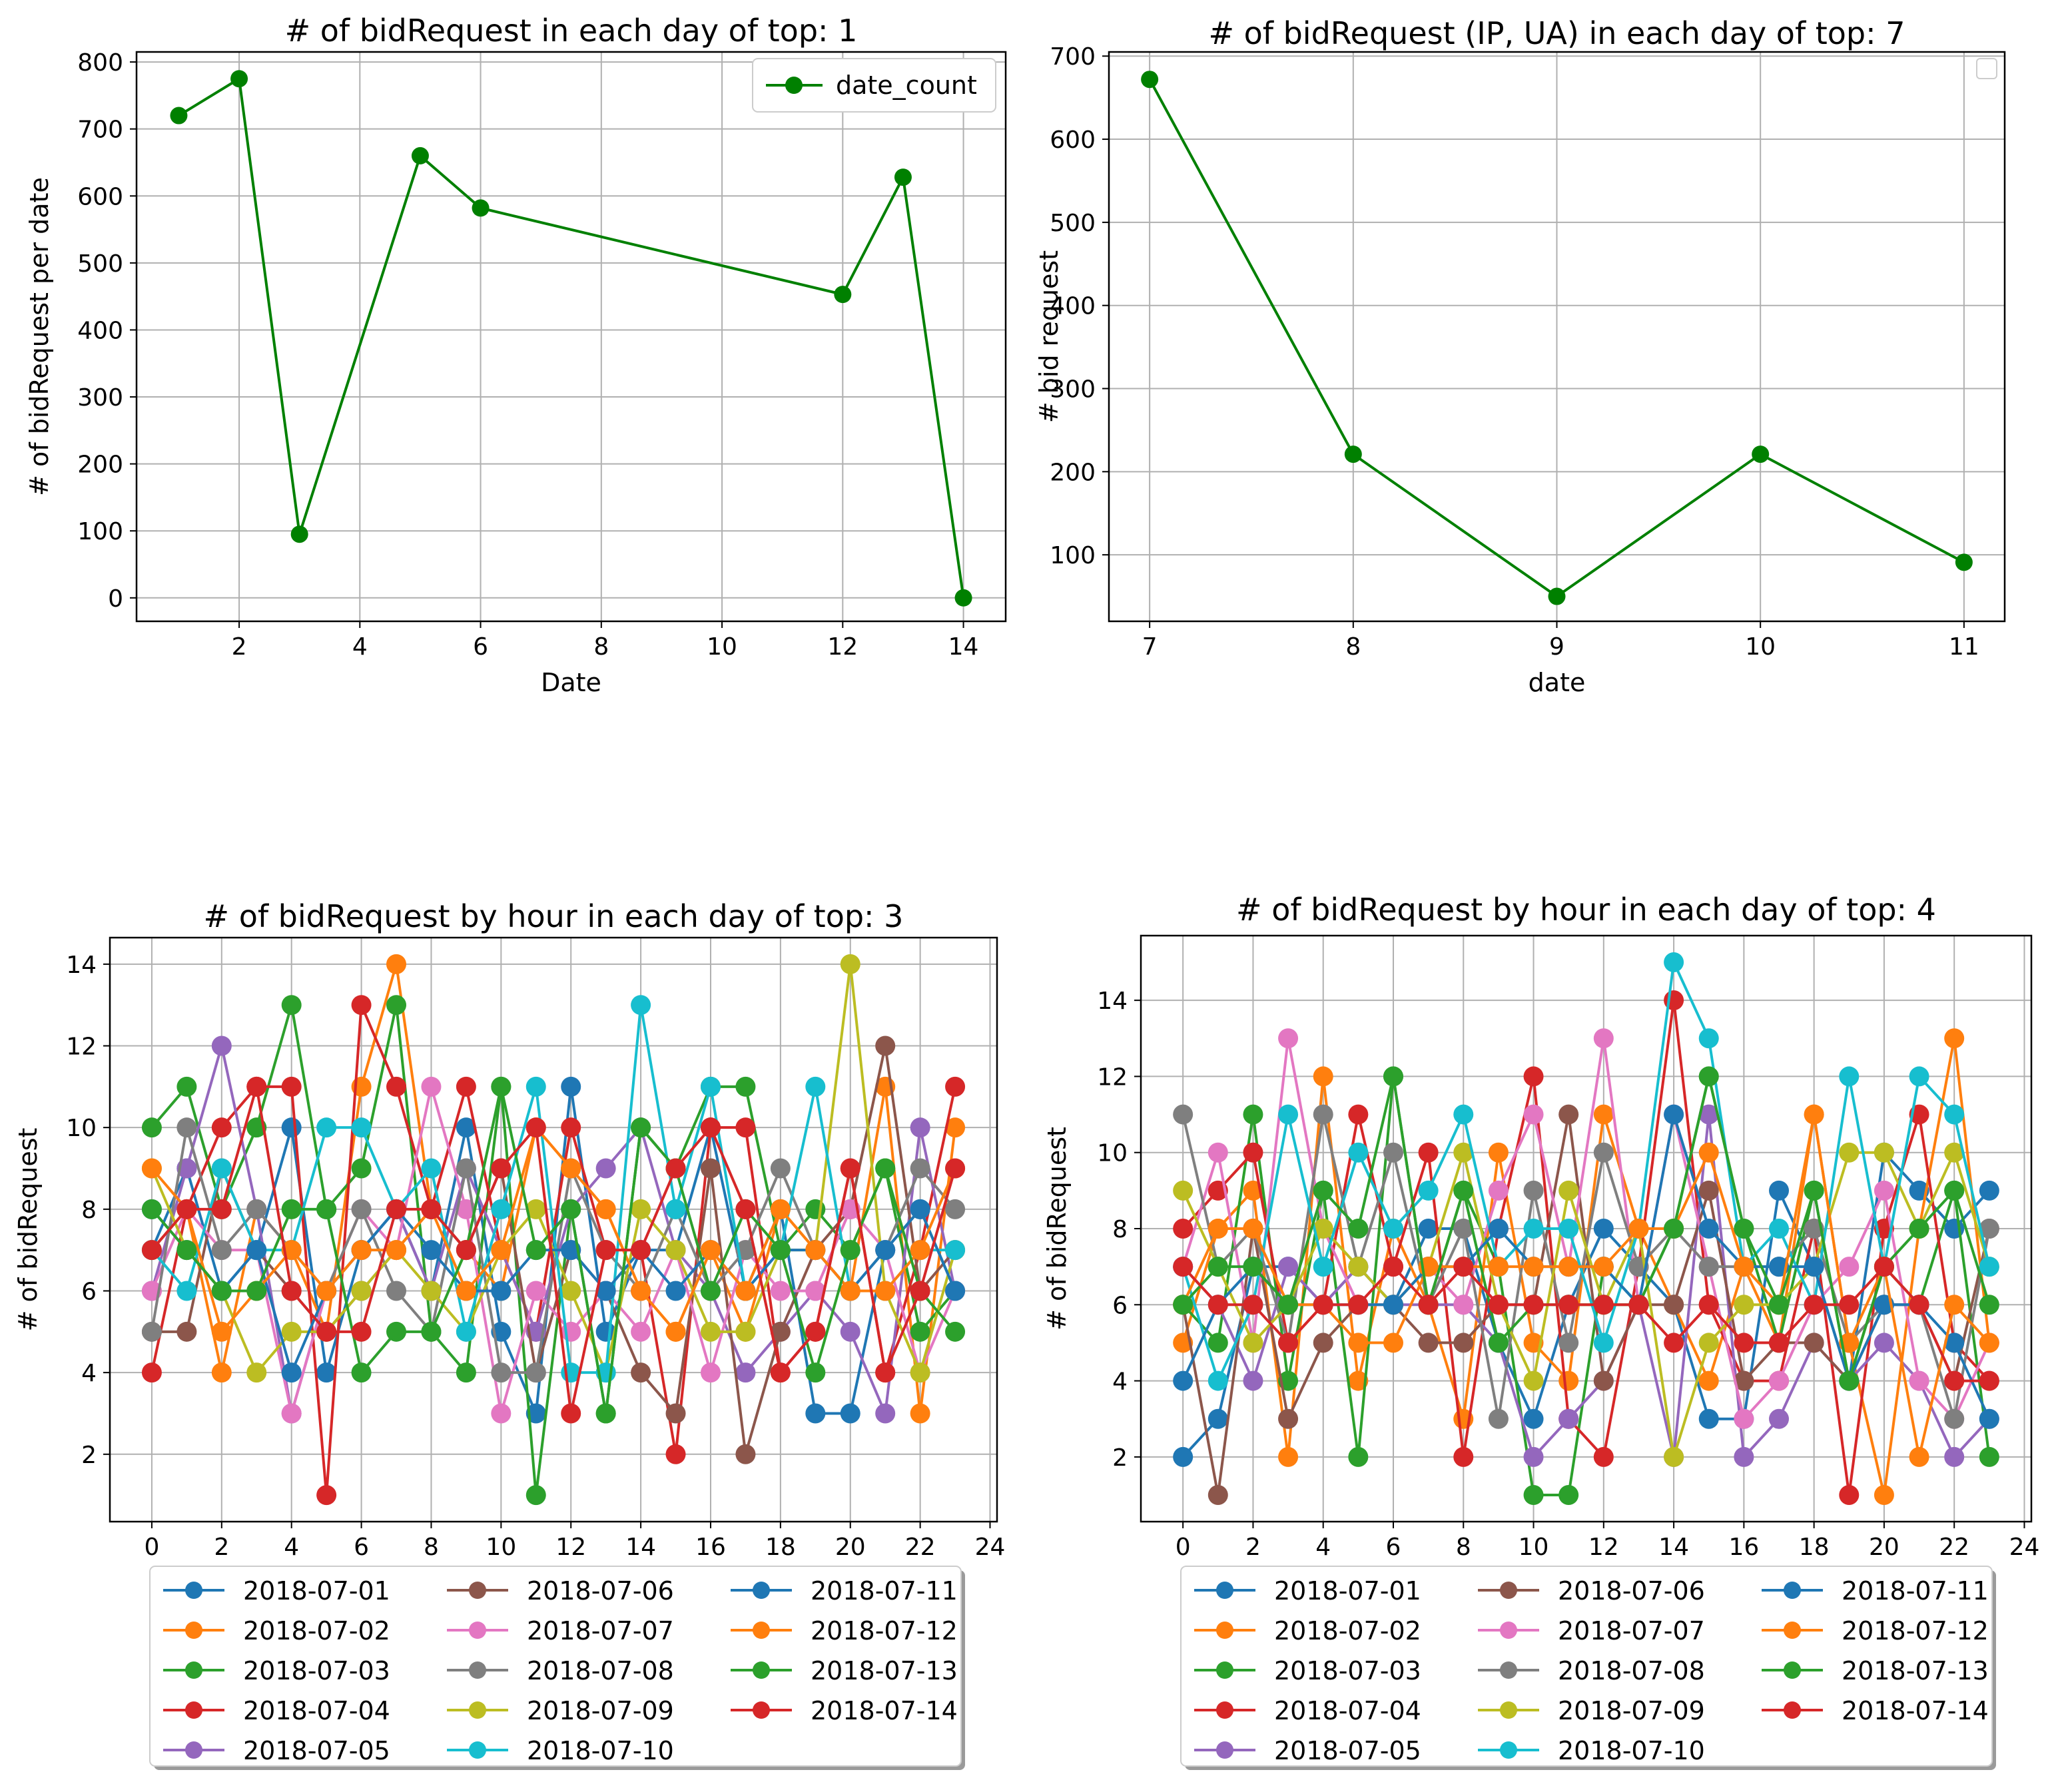 The width and height of the screenshot is (2054, 1792). I want to click on legend, so click(1986, 68).